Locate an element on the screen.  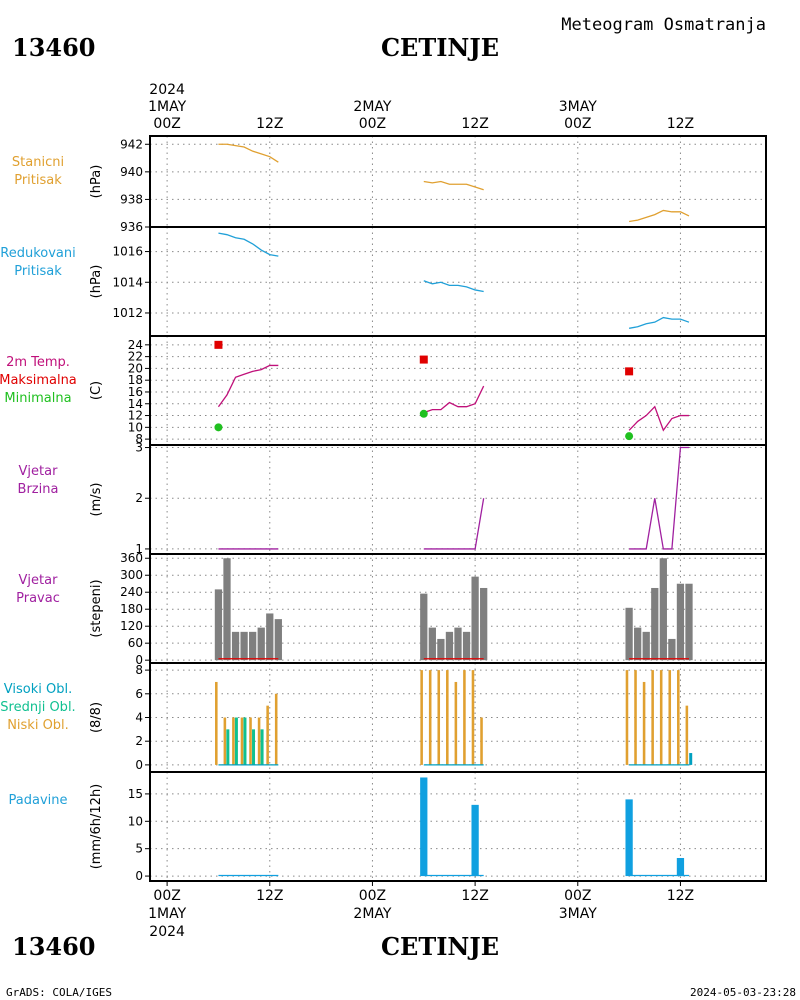
panel-label: Minimalna is located at coordinates (37, 398).